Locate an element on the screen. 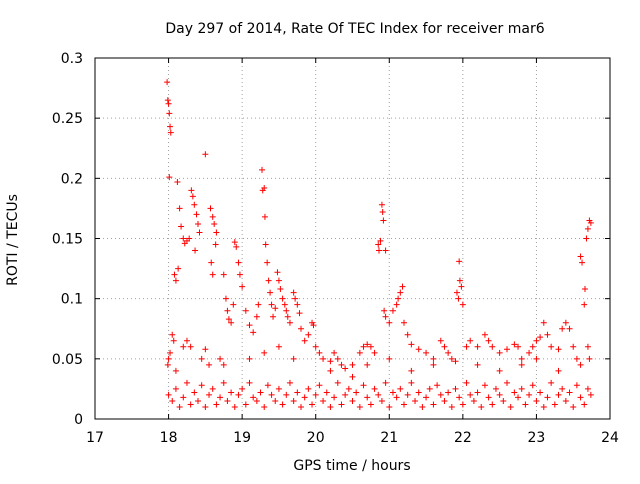  y-tick-label: 0.05 is located at coordinates (67, 360).